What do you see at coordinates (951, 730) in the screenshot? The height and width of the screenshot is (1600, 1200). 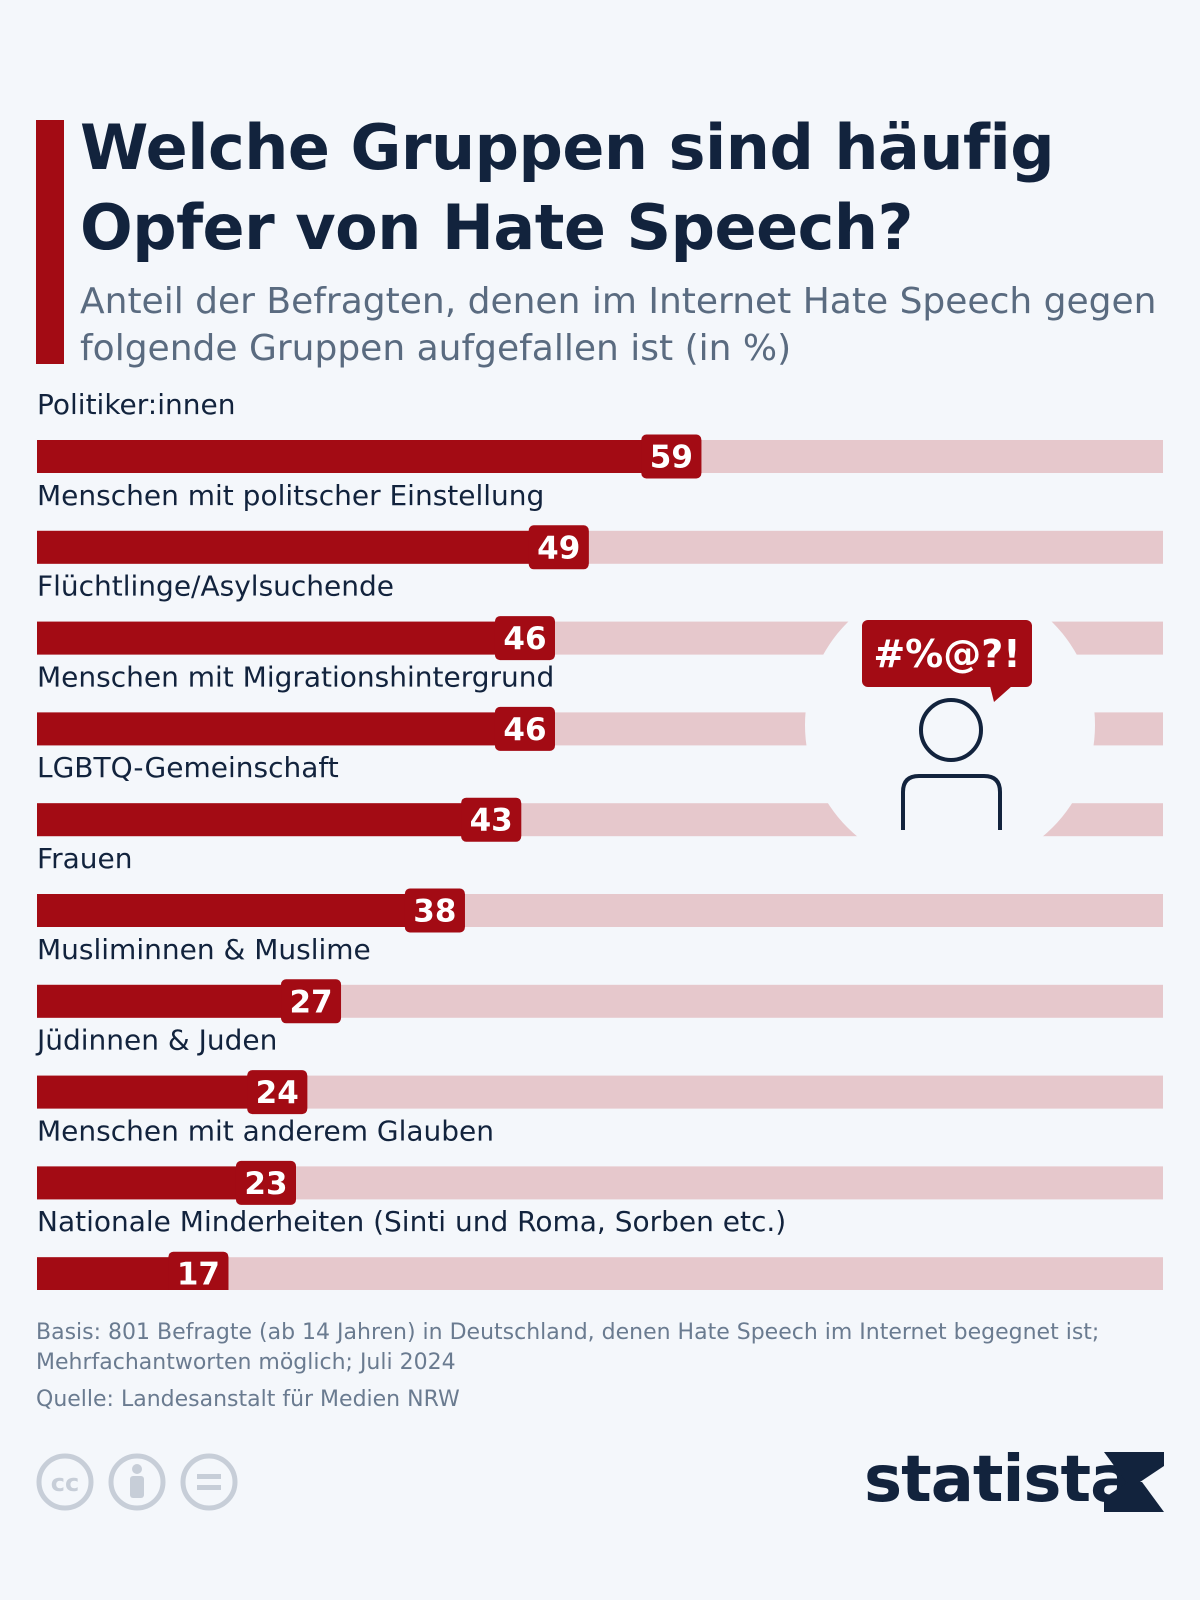 I see `person-head-icon` at bounding box center [951, 730].